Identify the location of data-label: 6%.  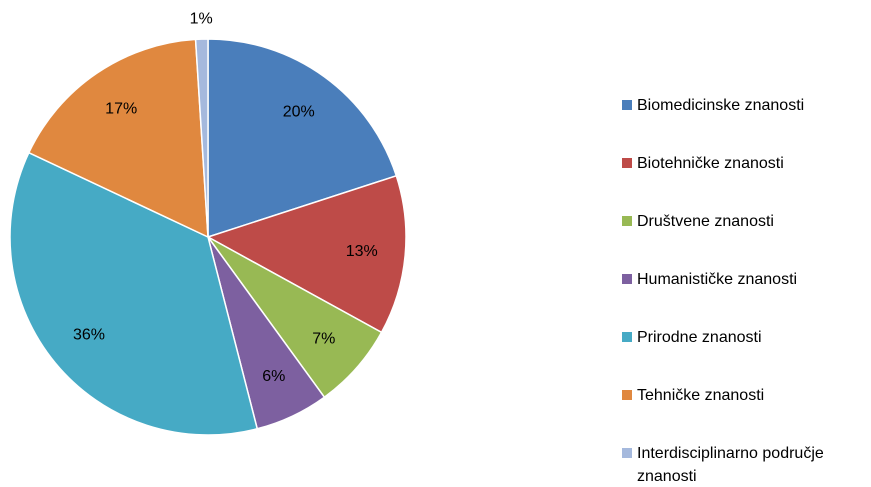
(273, 376).